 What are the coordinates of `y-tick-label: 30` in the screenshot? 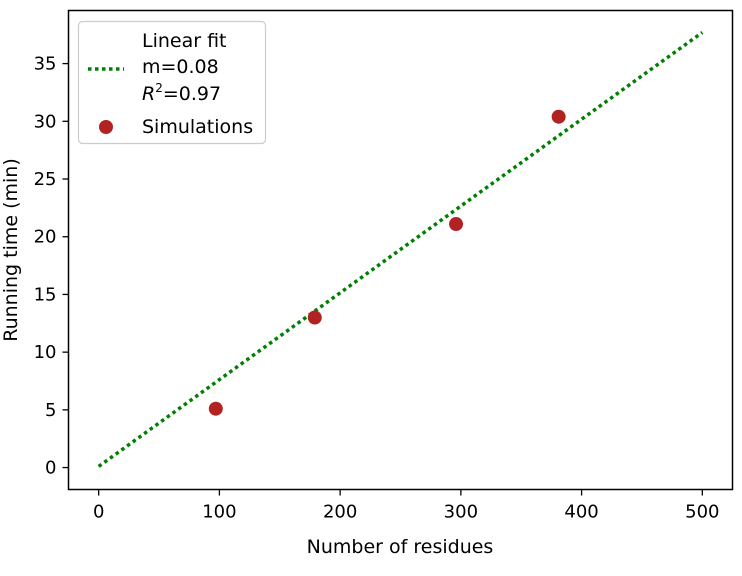 It's located at (45, 121).